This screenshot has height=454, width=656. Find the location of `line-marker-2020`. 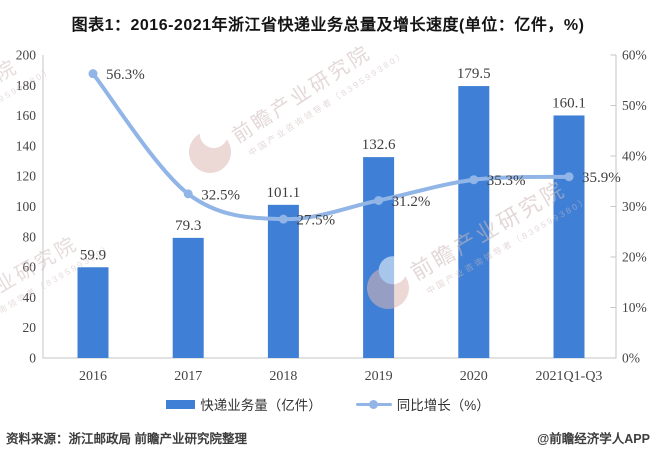

line-marker-2020 is located at coordinates (474, 180).